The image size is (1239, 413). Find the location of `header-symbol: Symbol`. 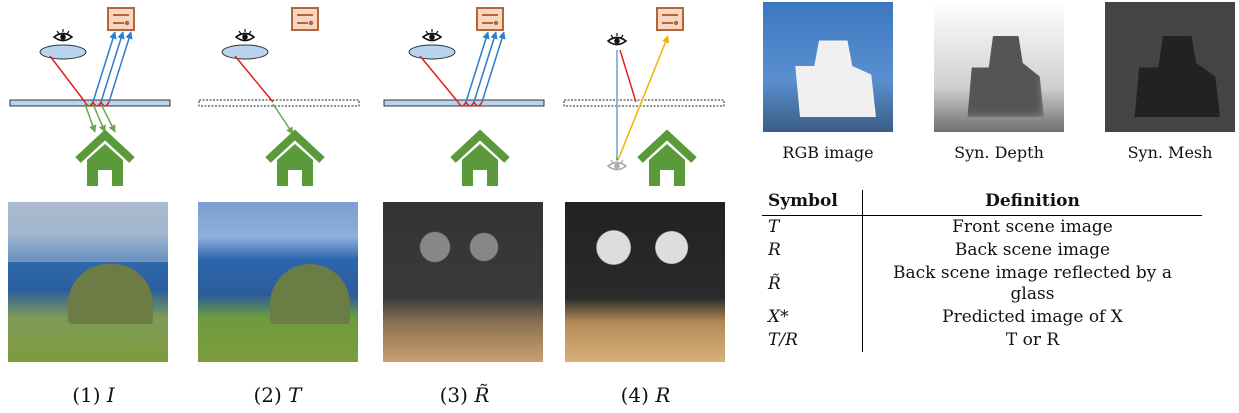

header-symbol: Symbol is located at coordinates (812, 203).